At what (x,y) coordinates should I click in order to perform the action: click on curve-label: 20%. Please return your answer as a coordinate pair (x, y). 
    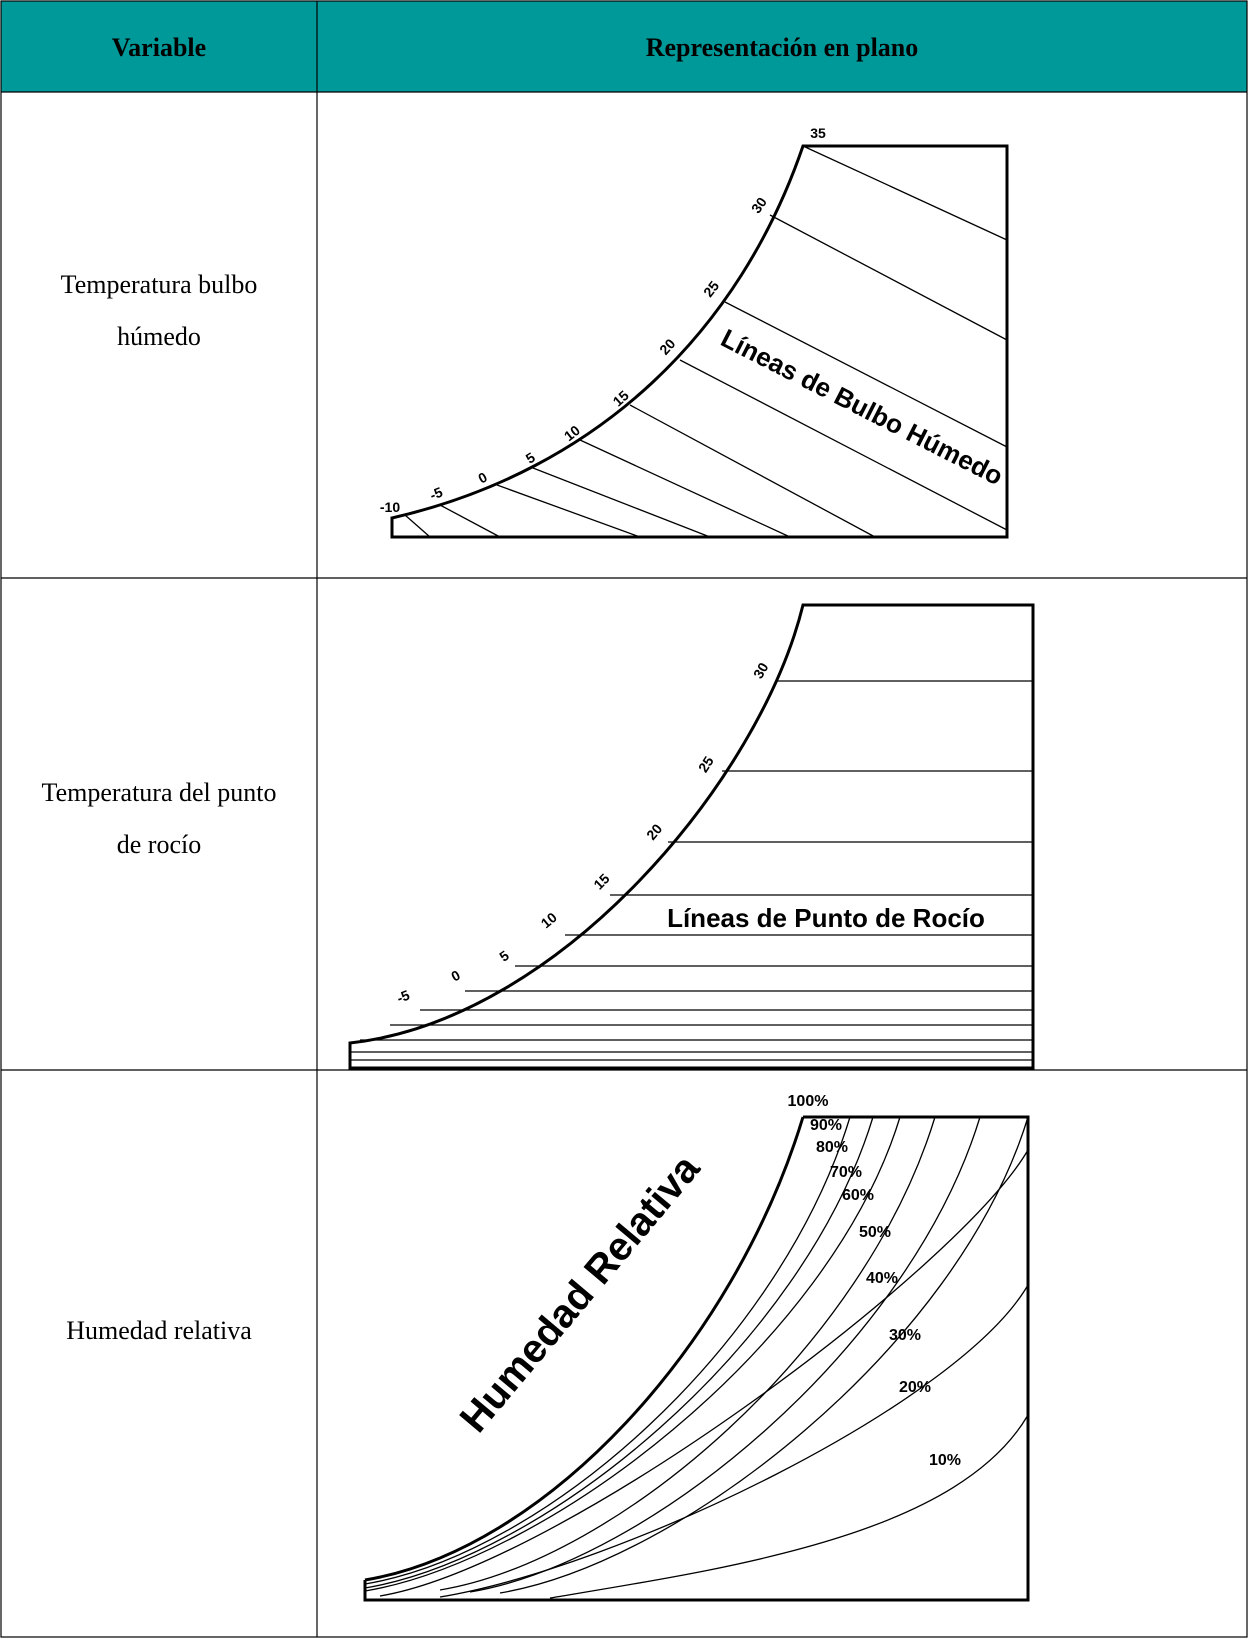
    Looking at the image, I should click on (915, 1387).